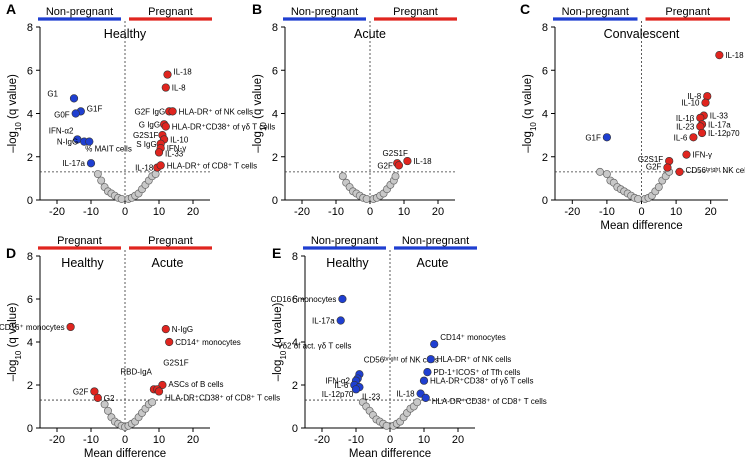  Describe the element at coordinates (67, 142) in the screenshot. I see `point-label: N-IgG` at that location.